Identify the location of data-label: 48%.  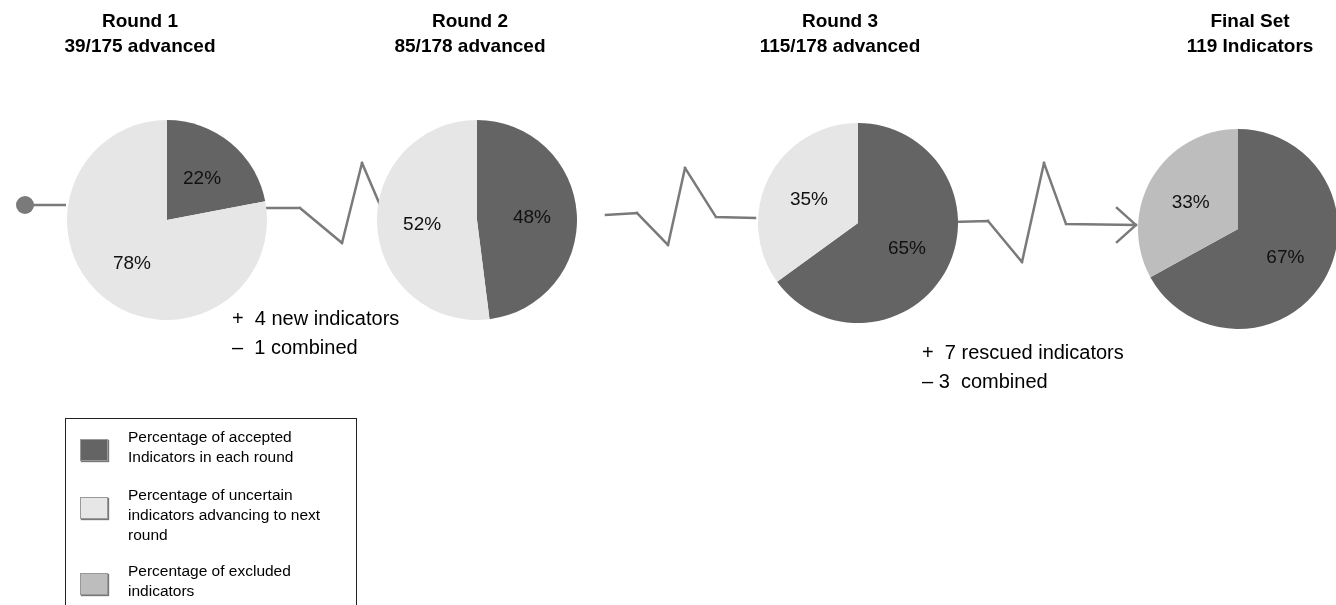
(532, 217).